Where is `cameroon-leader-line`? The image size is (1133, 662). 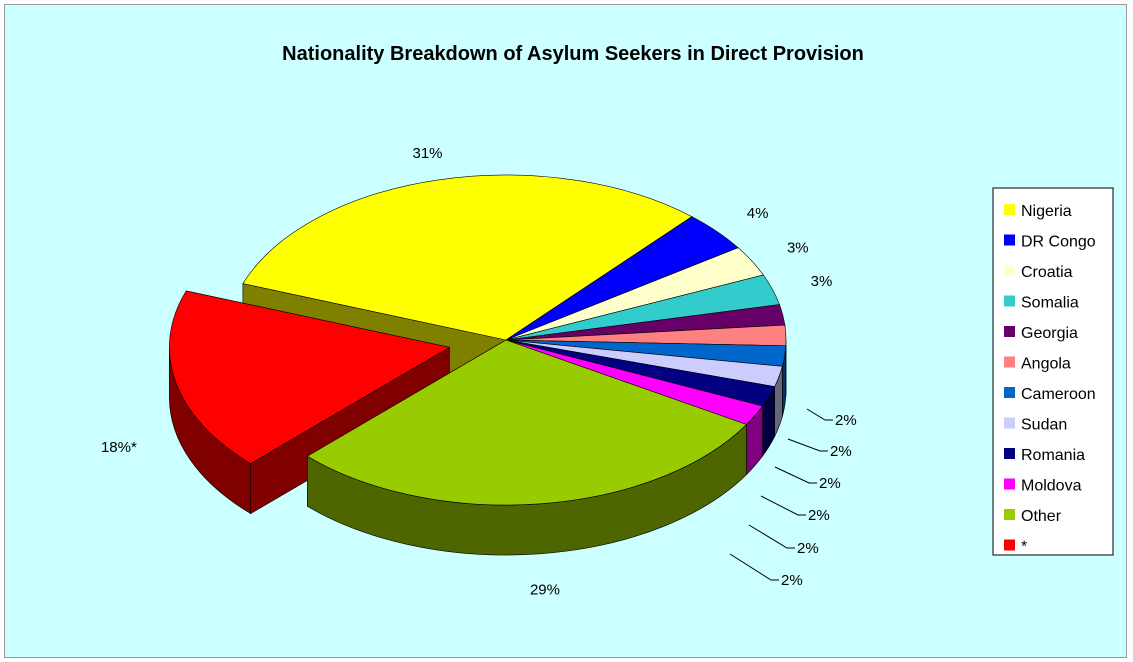
cameroon-leader-line is located at coordinates (795, 475).